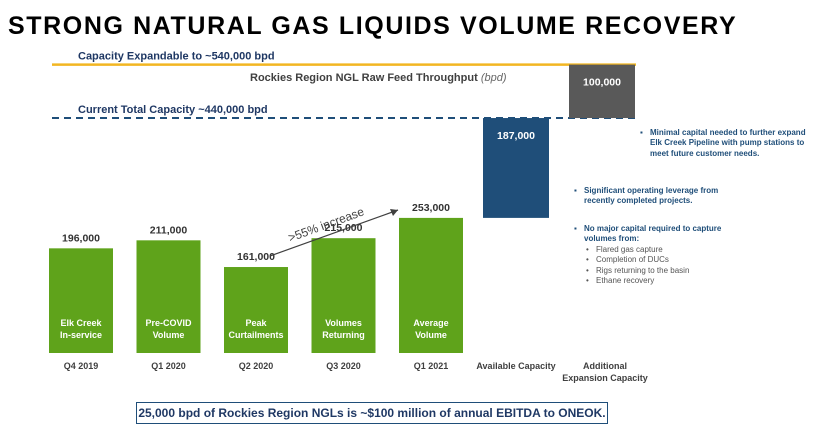 Image resolution: width=819 pixels, height=441 pixels. I want to click on increase-arrowhead, so click(394, 212).